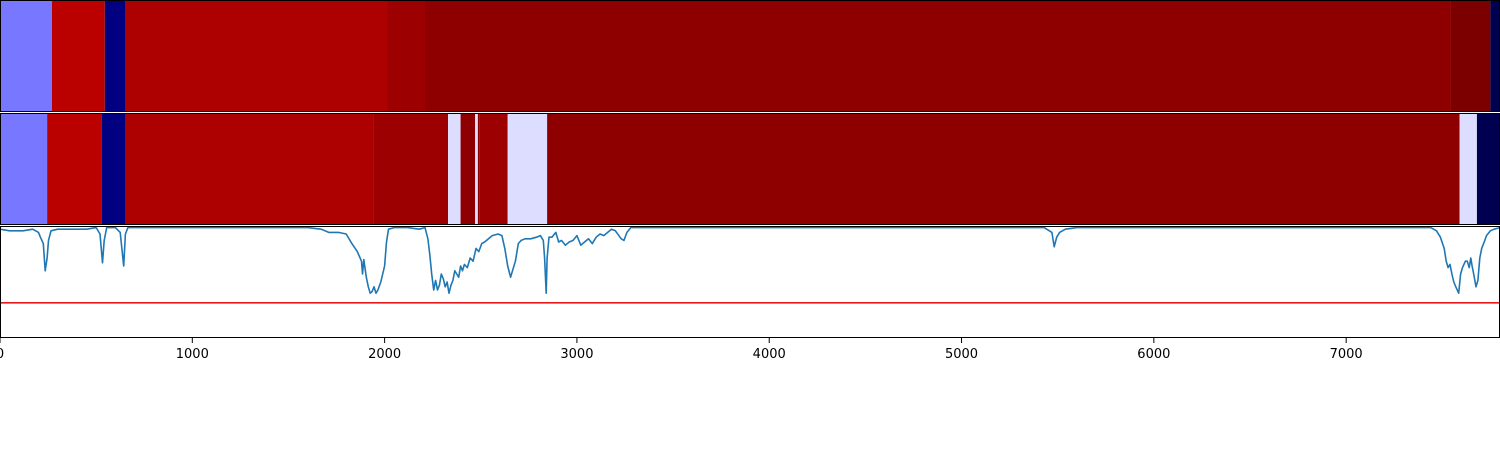  What do you see at coordinates (2, 354) in the screenshot?
I see `x-tick-label: 0` at bounding box center [2, 354].